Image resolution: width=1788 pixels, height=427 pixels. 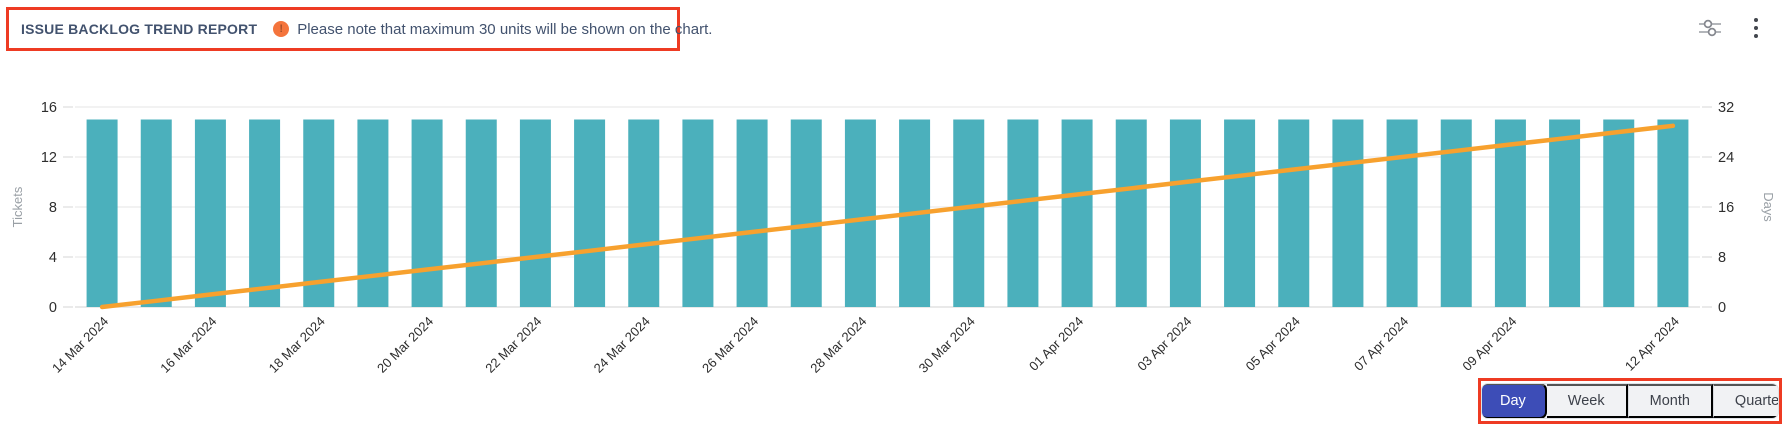 I want to click on period-button-week: Week, so click(x=1587, y=401).